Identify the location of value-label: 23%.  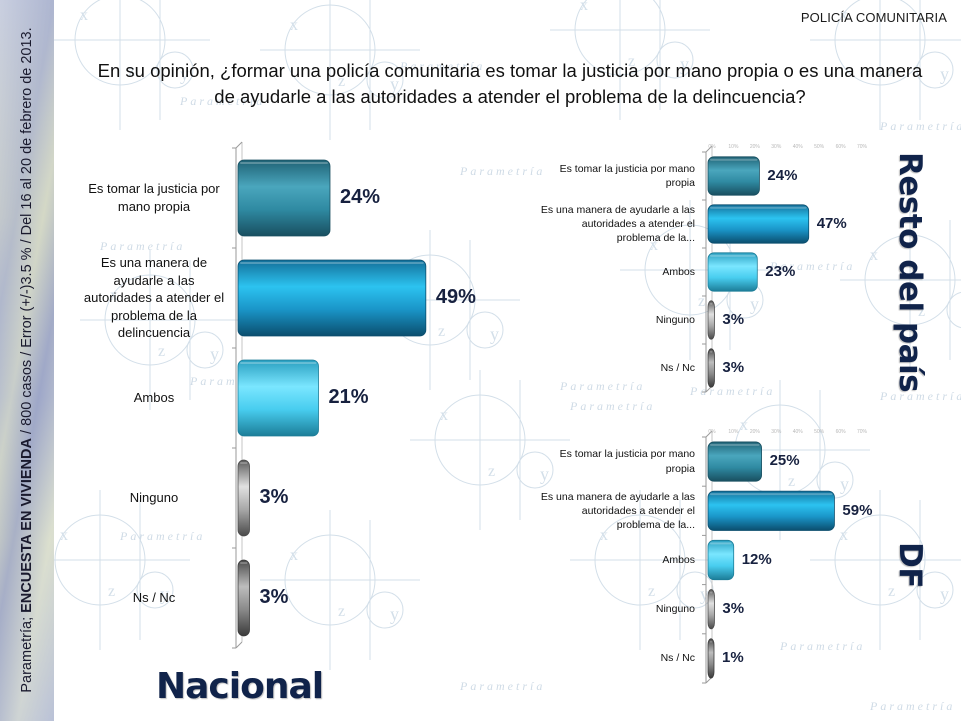
(780, 271).